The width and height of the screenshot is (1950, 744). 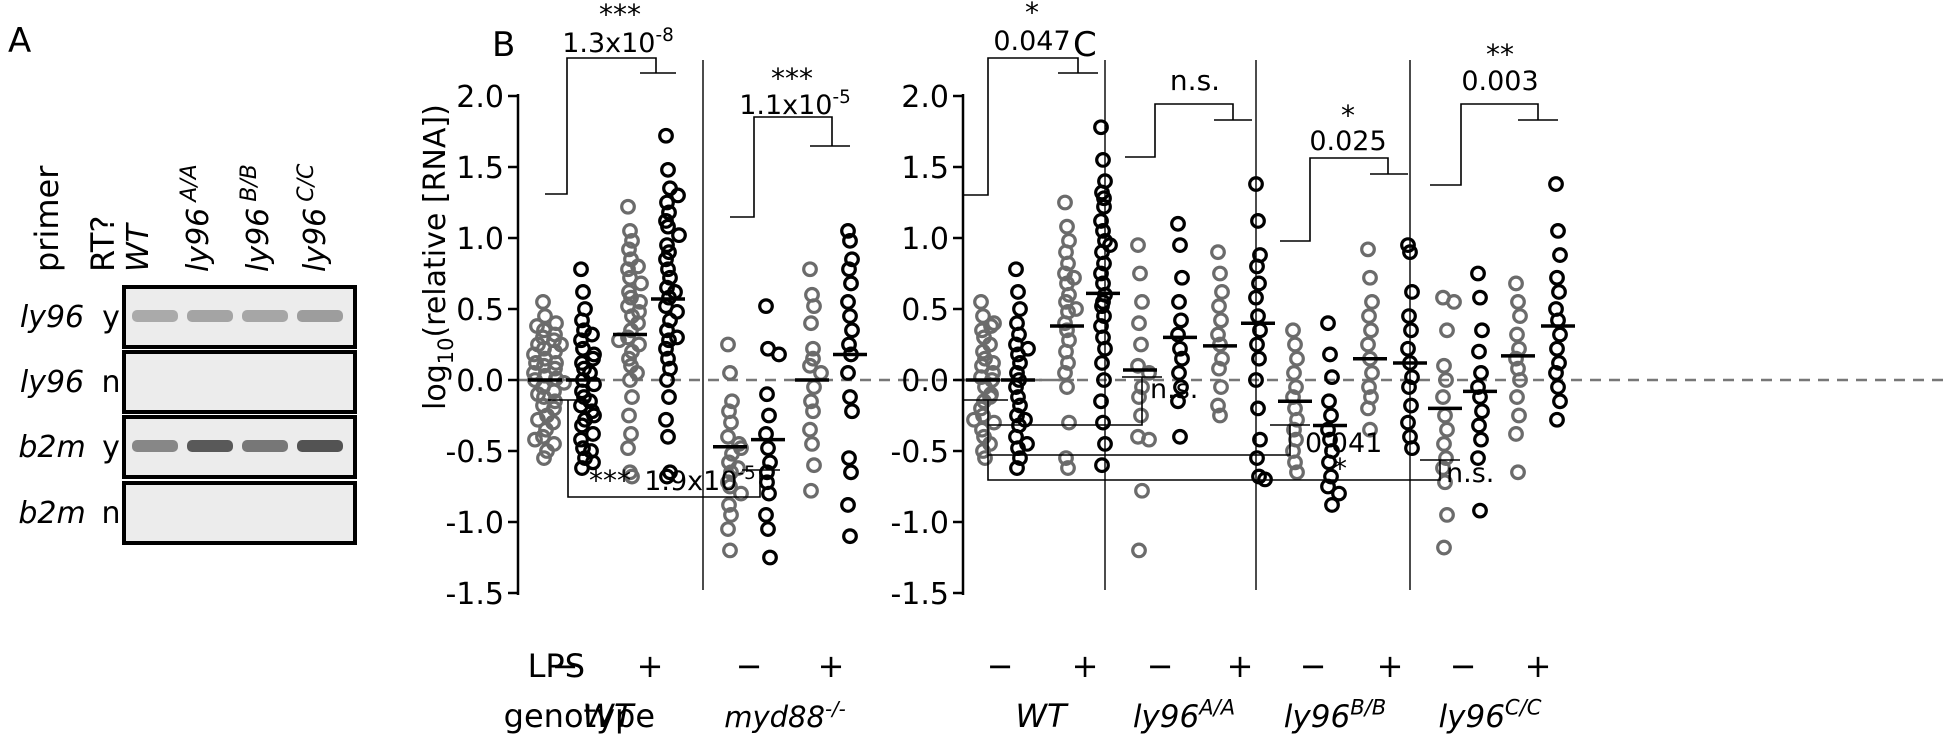 I want to click on y-tick-label: -1.0, so click(x=474, y=523).